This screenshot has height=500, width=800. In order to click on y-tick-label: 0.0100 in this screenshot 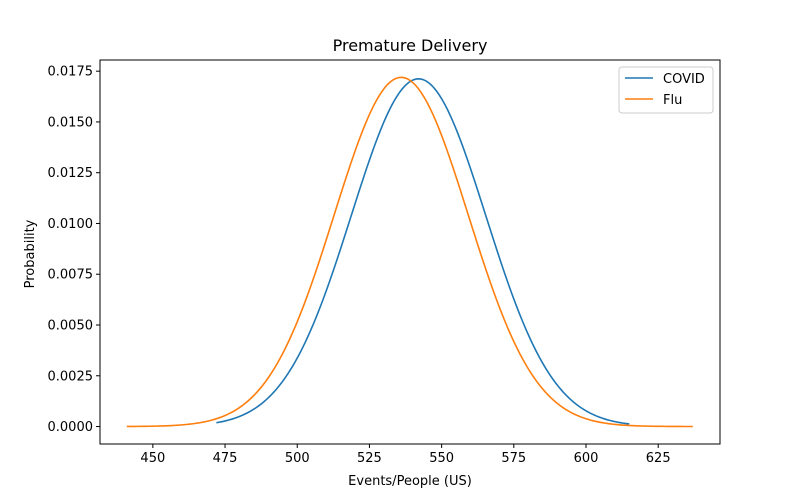, I will do `click(71, 224)`.